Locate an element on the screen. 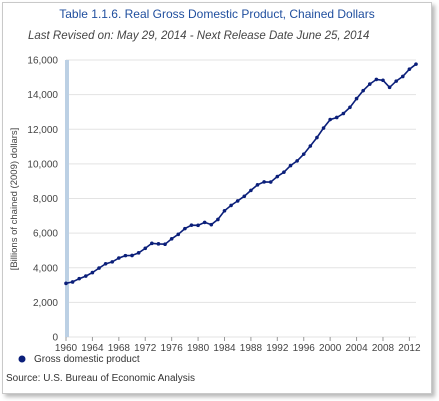 This screenshot has width=439, height=401. y-tick-label: 12,000 is located at coordinates (42, 130).